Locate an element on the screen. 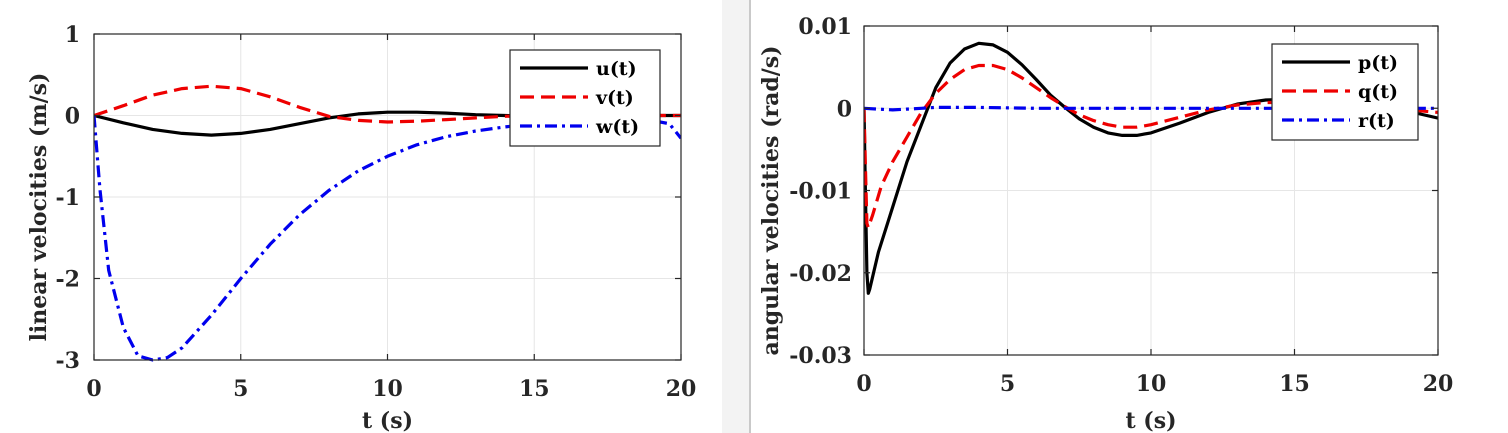 The height and width of the screenshot is (433, 1508). y-tick-label: 0.01 is located at coordinates (825, 27).